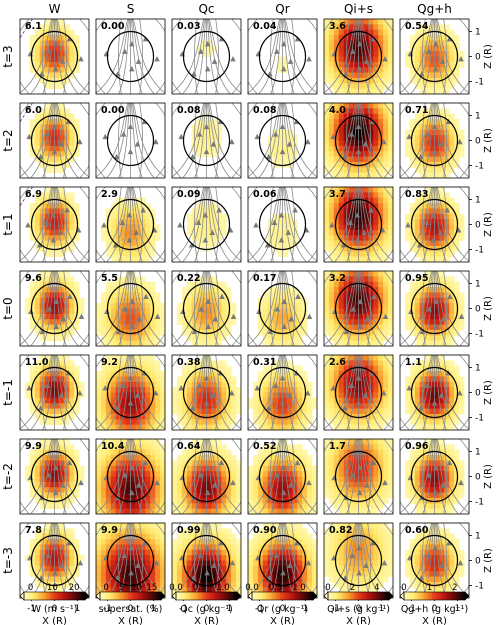  Describe the element at coordinates (113, 26) in the screenshot. I see `peak-value: 0.00` at that location.